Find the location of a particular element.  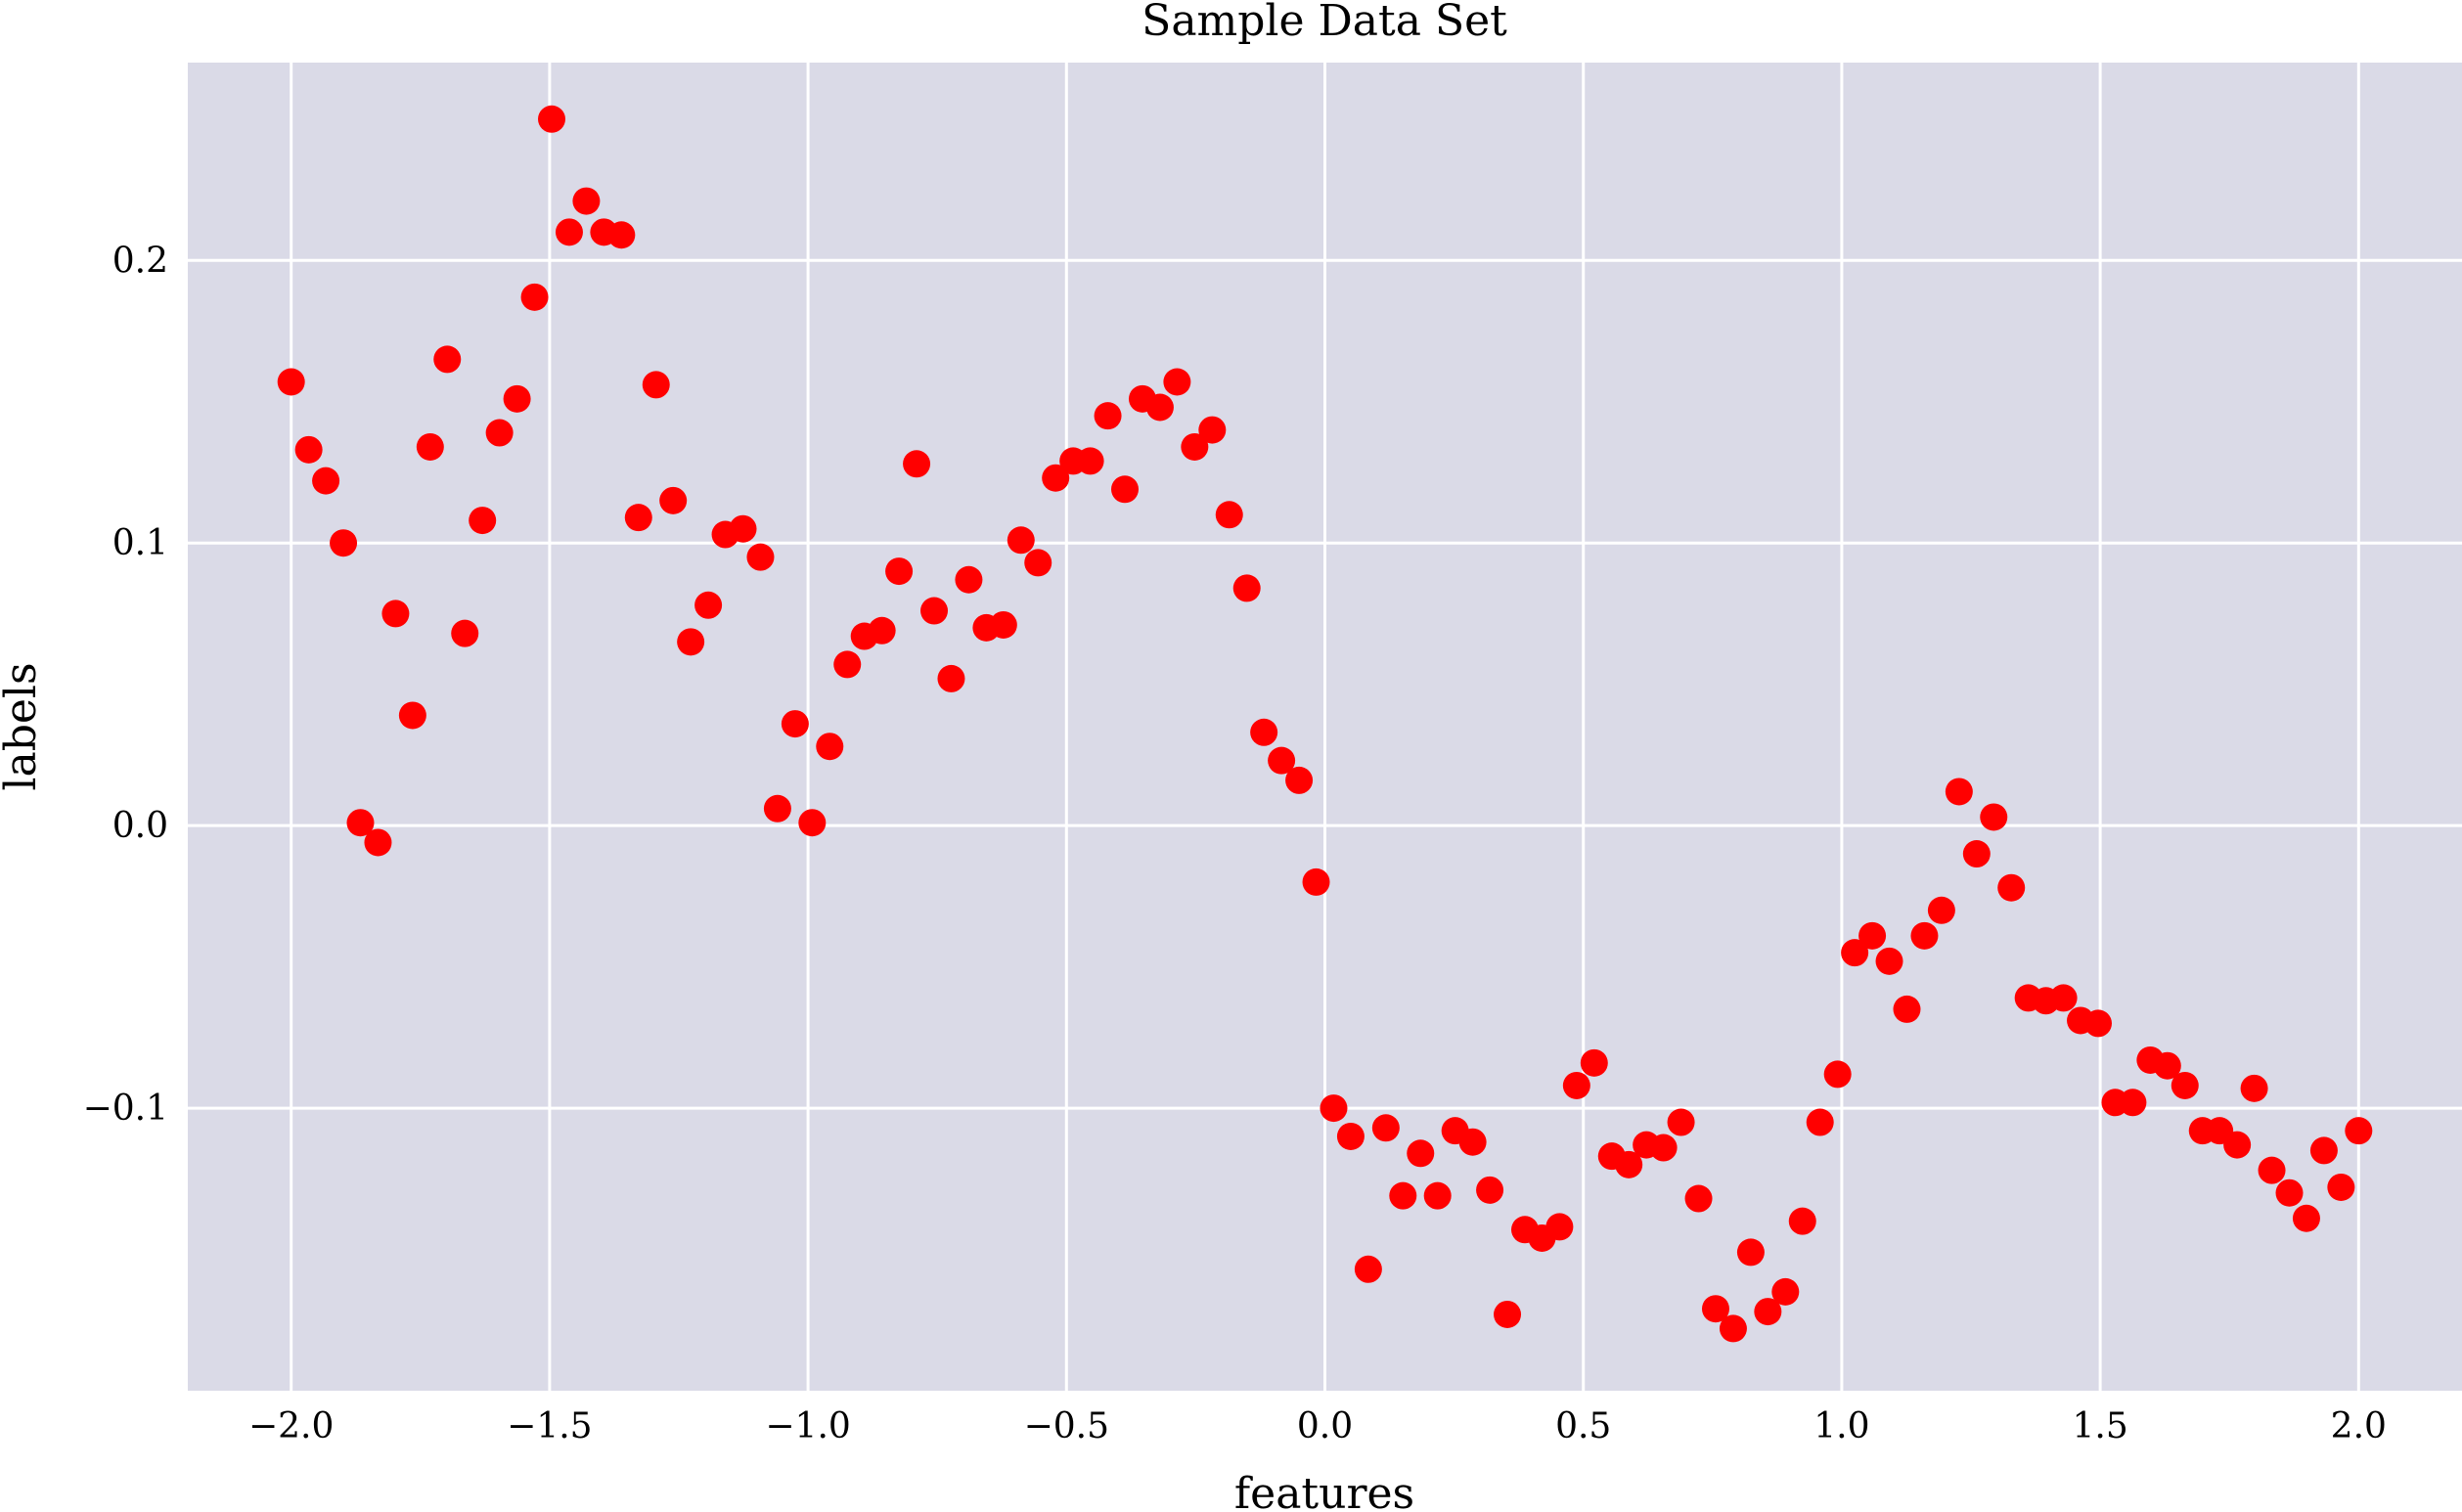

x-tick-label: −0.5 is located at coordinates (1066, 1426).